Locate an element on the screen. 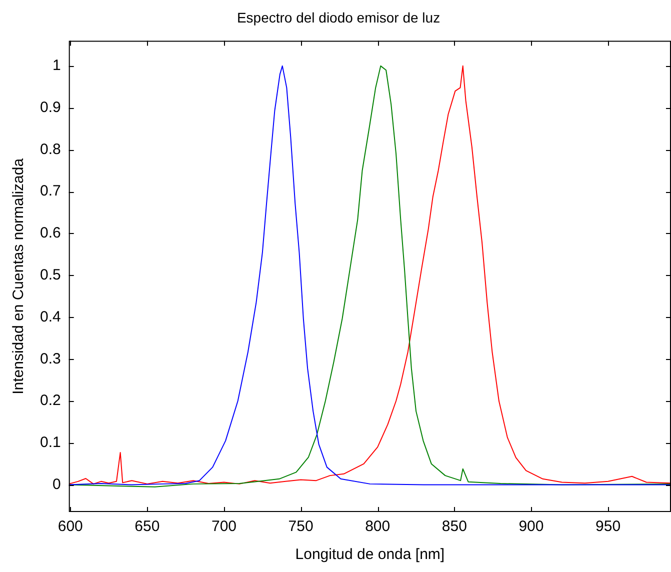 This screenshot has height=572, width=671. x-tick-label: 650 is located at coordinates (147, 527).